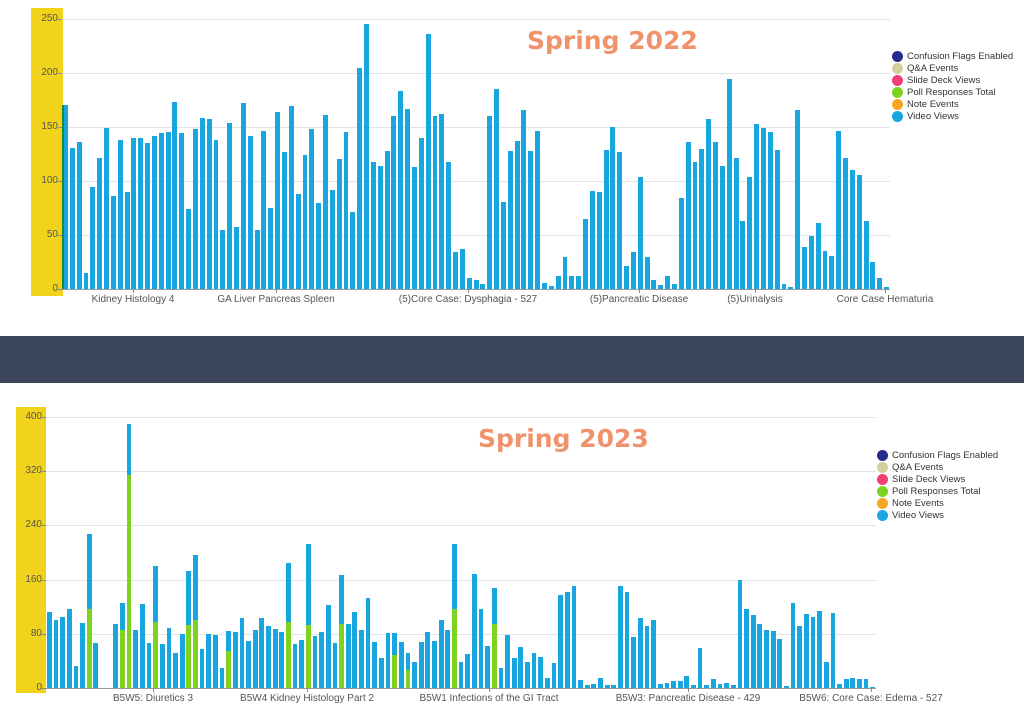 The width and height of the screenshot is (1024, 715). Describe the element at coordinates (937, 455) in the screenshot. I see `legend-item: Confusion Flags Enabled` at that location.